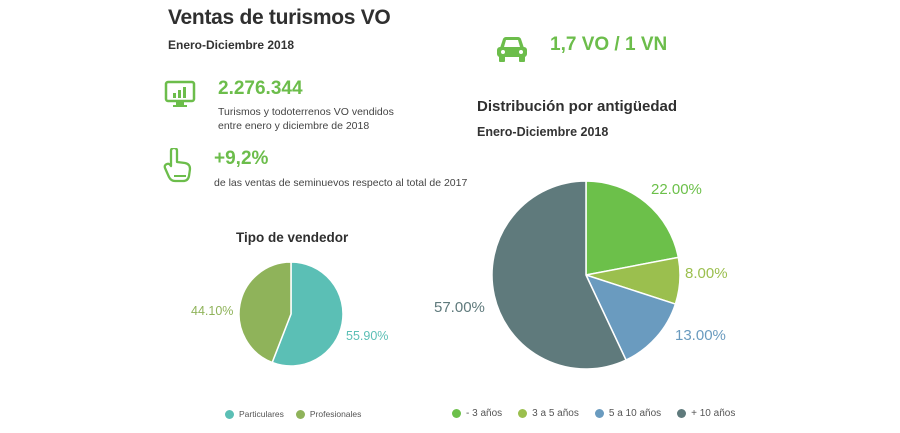 The image size is (900, 433). What do you see at coordinates (178, 167) in the screenshot?
I see `hand-pointer-icon` at bounding box center [178, 167].